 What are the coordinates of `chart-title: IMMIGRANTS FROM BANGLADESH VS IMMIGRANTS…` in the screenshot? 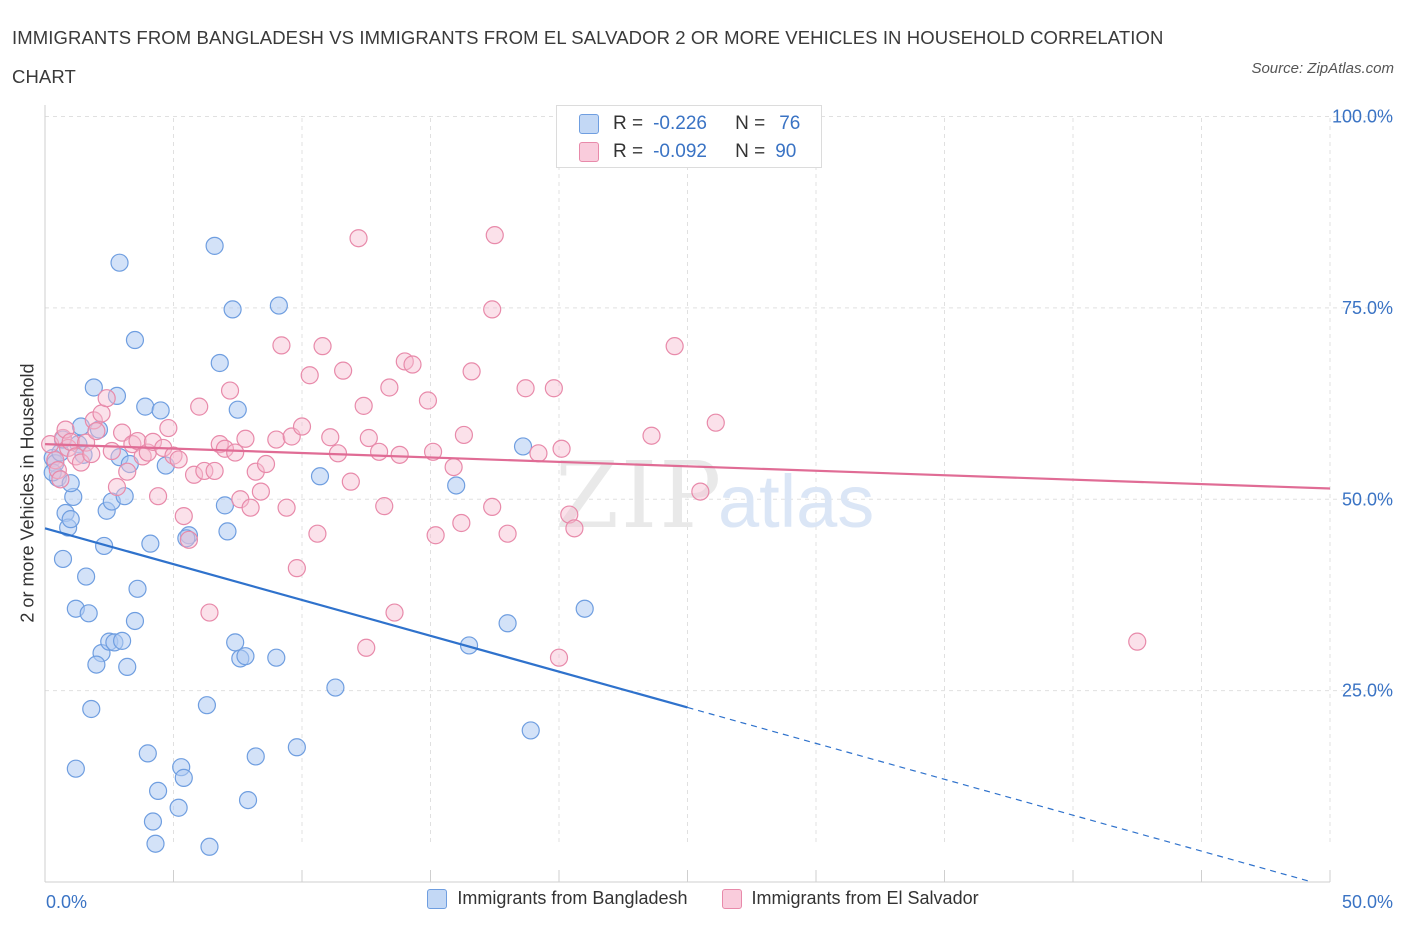 It's located at (588, 57).